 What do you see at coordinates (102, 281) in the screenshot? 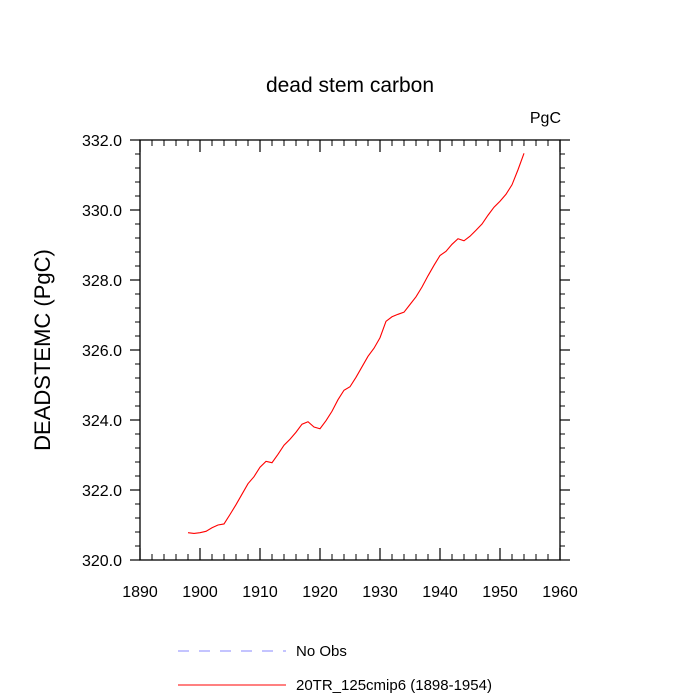
I see `y-tick-label: 328.0` at bounding box center [102, 281].